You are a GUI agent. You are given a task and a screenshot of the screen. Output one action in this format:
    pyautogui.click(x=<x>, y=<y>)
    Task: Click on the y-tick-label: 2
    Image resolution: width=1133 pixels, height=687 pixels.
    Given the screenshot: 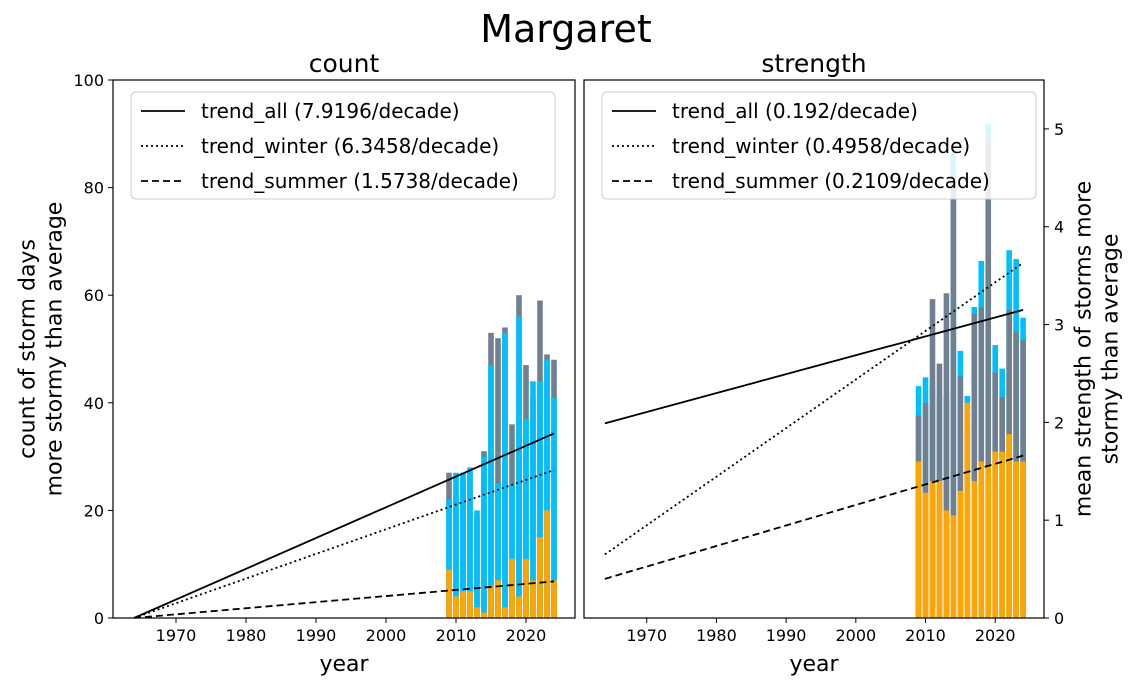 What is the action you would take?
    pyautogui.click(x=1059, y=422)
    